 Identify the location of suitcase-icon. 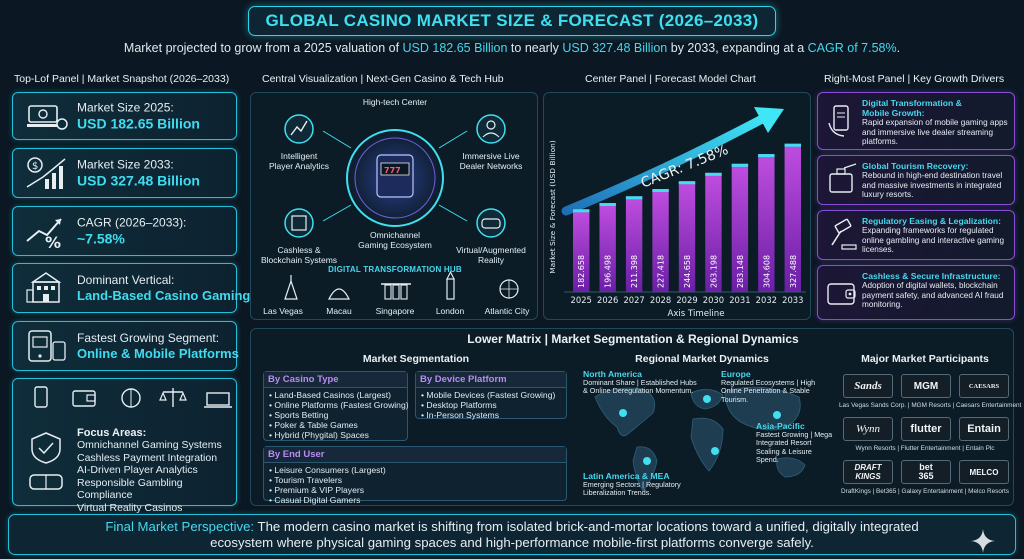
(843, 178).